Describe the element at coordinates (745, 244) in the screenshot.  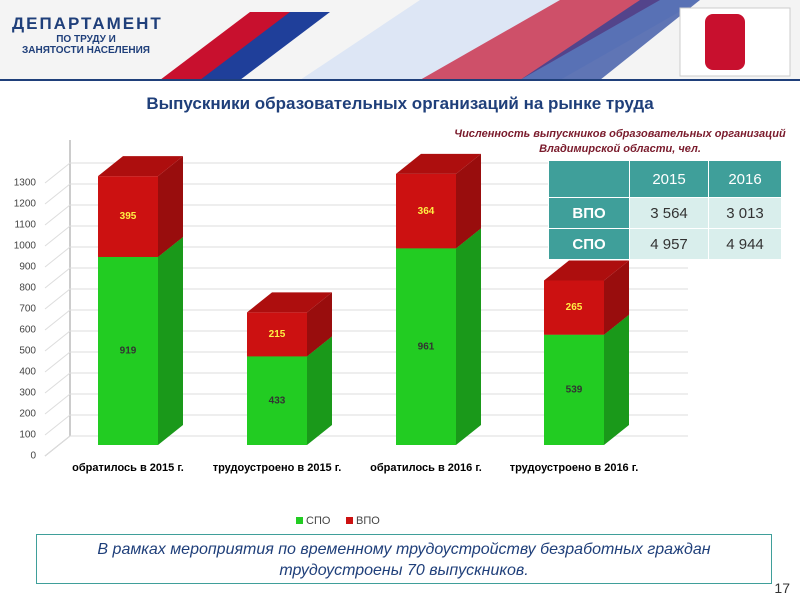
I see `cell: 4 944` at that location.